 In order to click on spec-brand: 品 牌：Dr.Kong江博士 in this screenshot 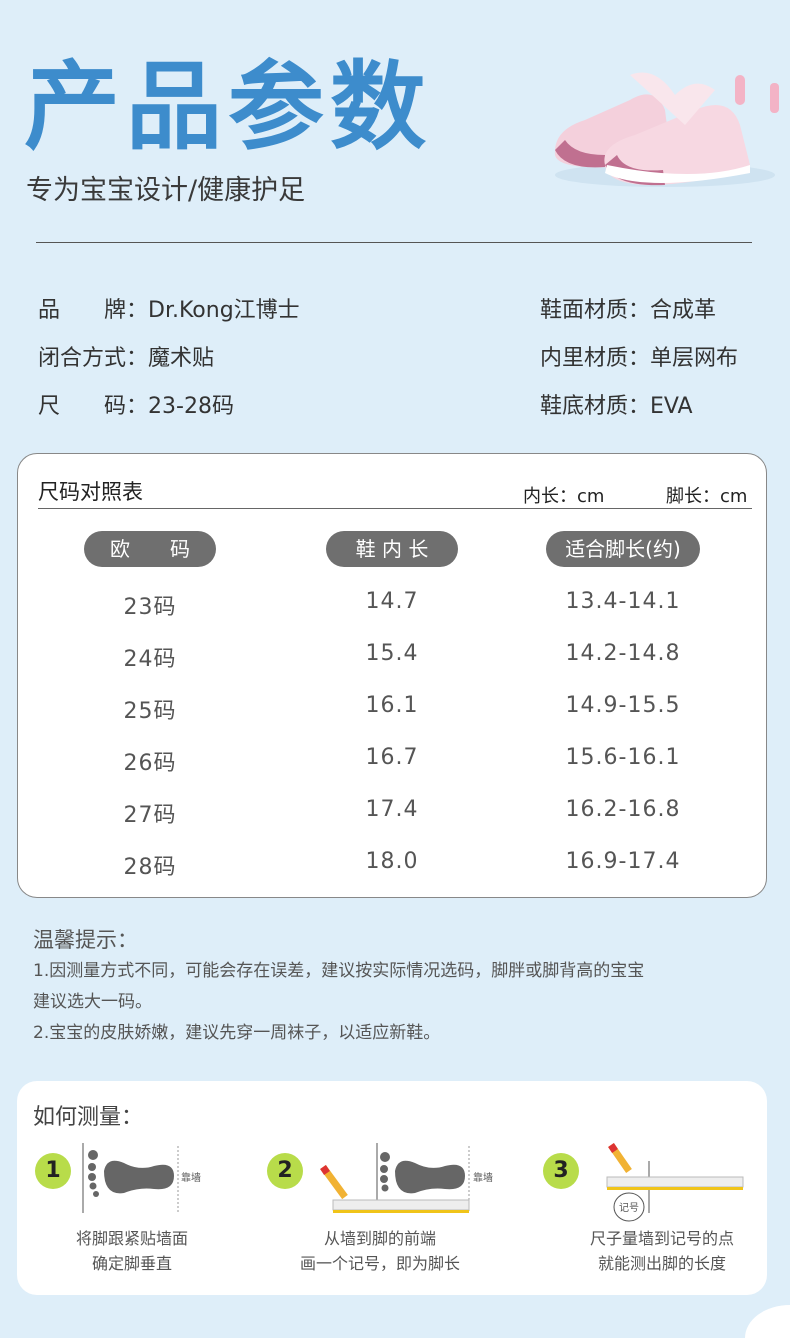, I will do `click(169, 310)`.